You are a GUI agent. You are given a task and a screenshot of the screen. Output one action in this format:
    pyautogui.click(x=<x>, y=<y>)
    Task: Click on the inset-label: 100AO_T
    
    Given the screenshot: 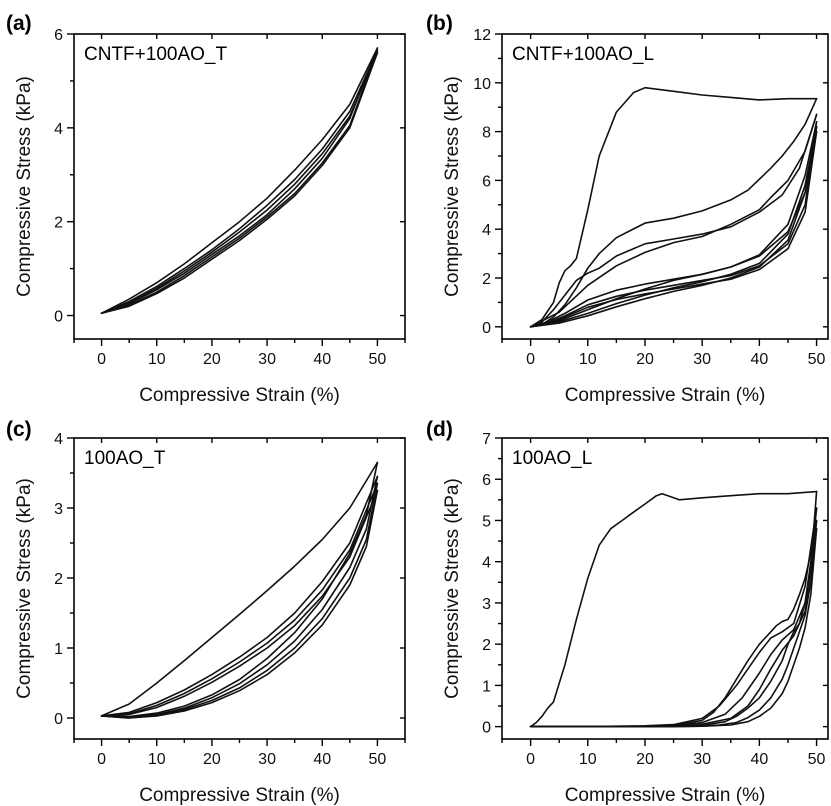 What is the action you would take?
    pyautogui.click(x=125, y=458)
    